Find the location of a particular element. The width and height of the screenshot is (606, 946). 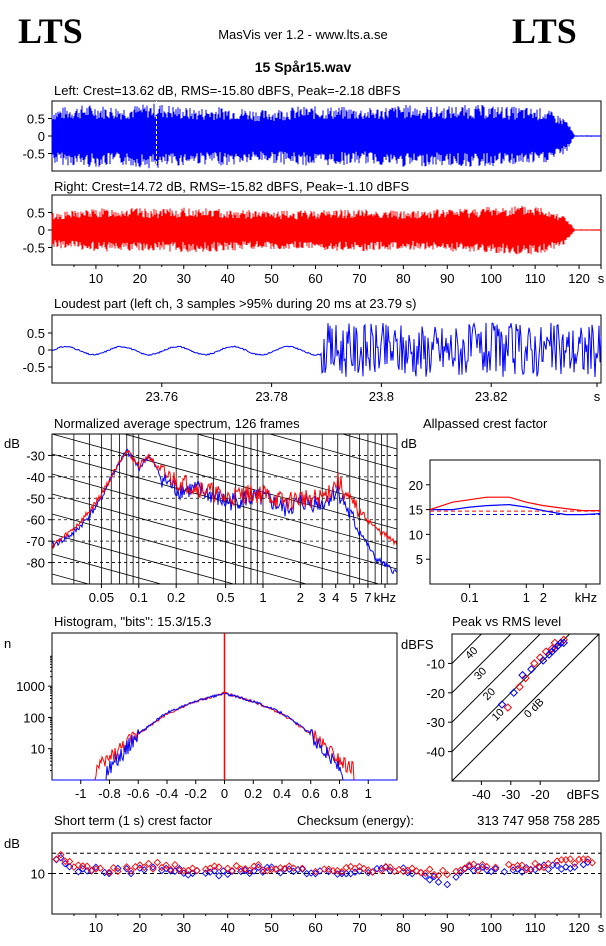

x-tick-label: 3 is located at coordinates (322, 597).